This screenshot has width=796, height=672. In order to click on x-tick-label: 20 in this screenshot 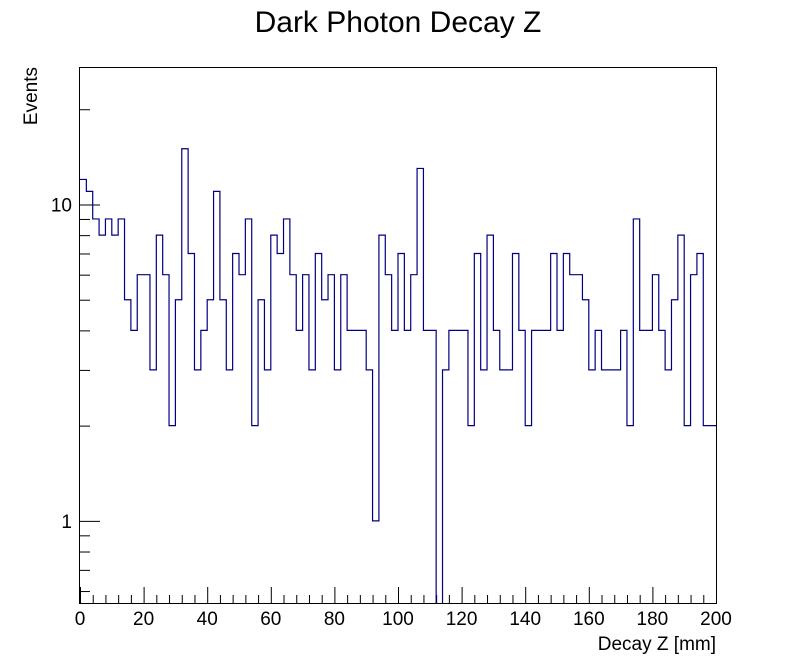, I will do `click(143, 619)`.